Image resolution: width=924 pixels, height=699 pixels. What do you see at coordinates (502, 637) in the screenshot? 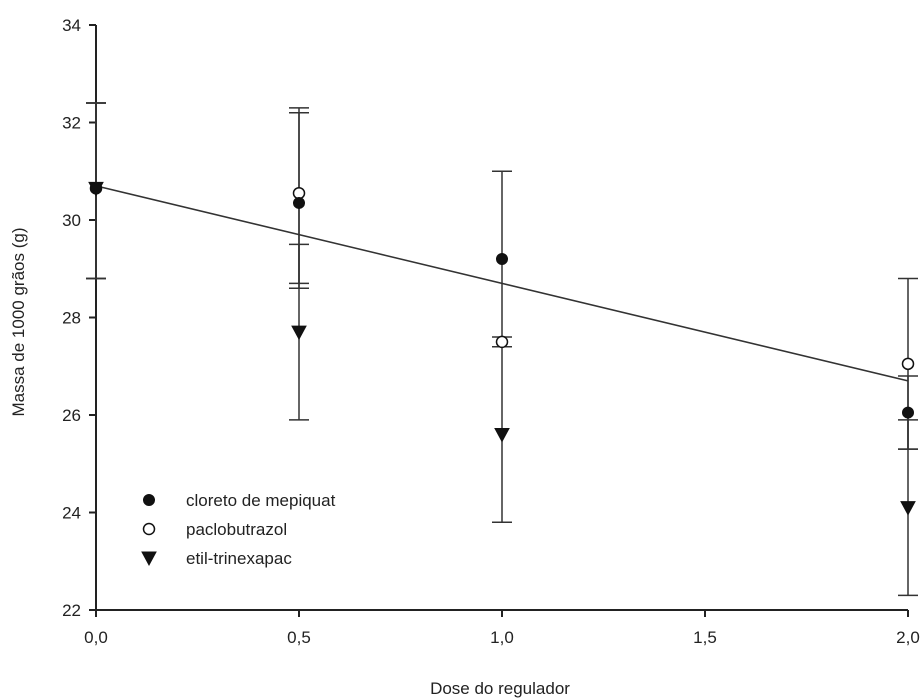
I see `x-tick-label: 1,0` at bounding box center [502, 637].